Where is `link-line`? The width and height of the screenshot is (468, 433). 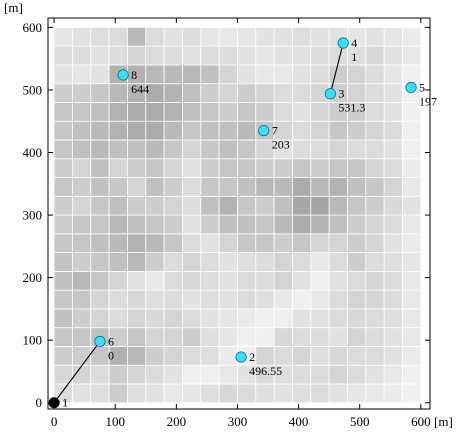
link-line is located at coordinates (77, 372).